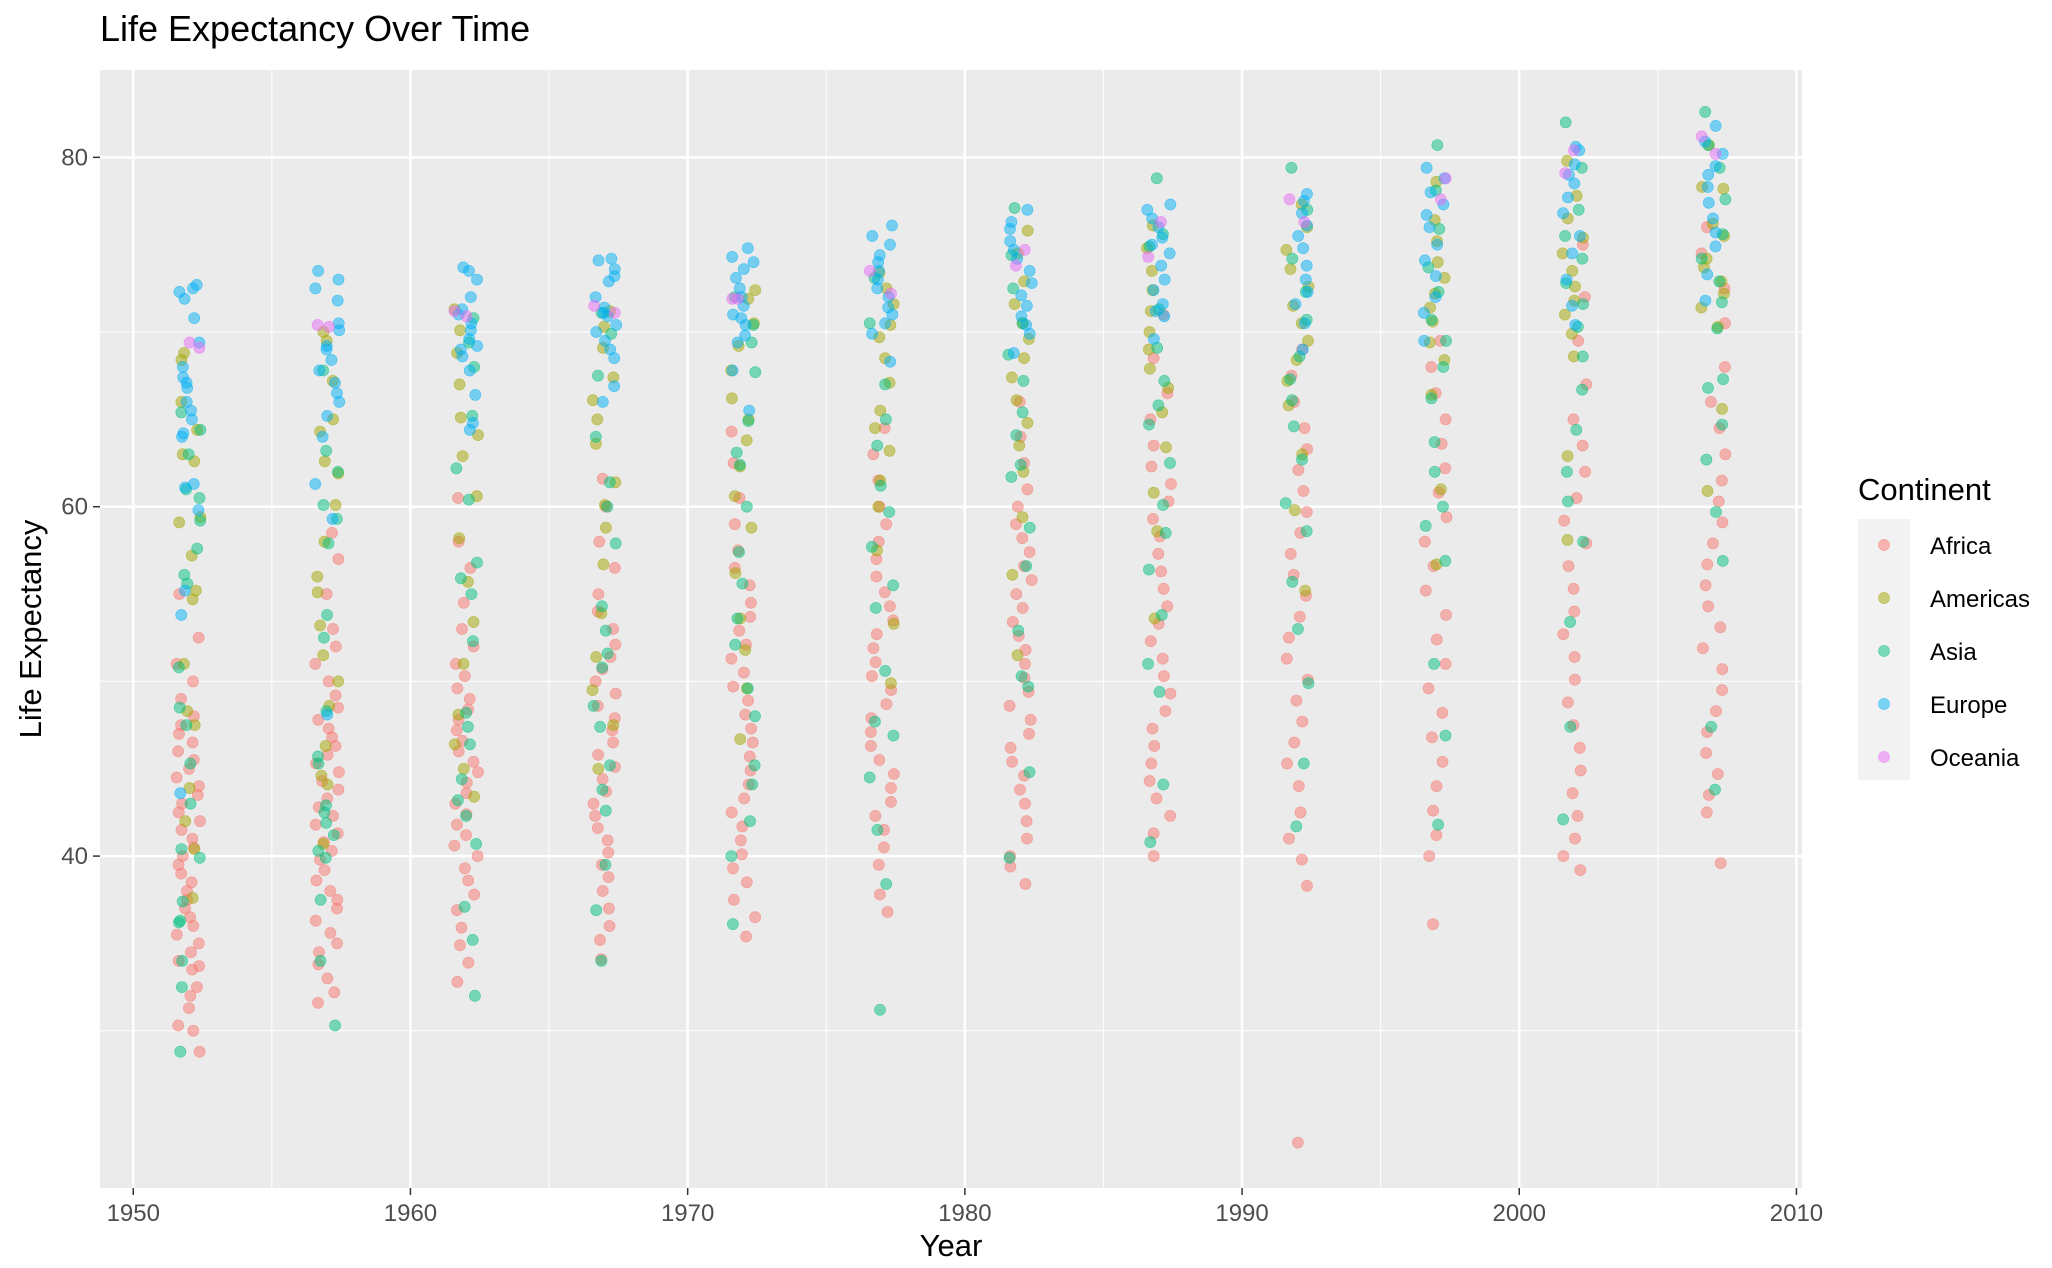  Describe the element at coordinates (74, 856) in the screenshot. I see `y-tick-label: 40` at that location.